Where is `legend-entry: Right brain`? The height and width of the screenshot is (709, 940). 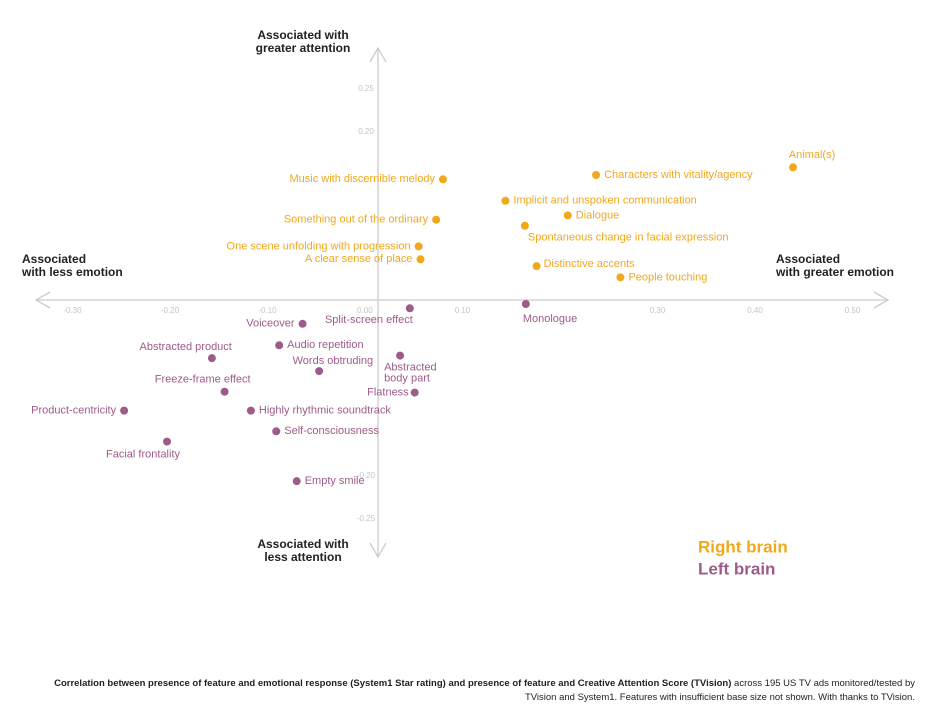 legend-entry: Right brain is located at coordinates (743, 546).